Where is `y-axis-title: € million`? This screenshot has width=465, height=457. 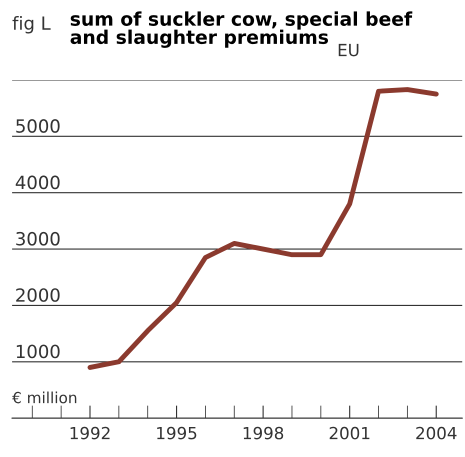
y-axis-title: € million is located at coordinates (44, 398).